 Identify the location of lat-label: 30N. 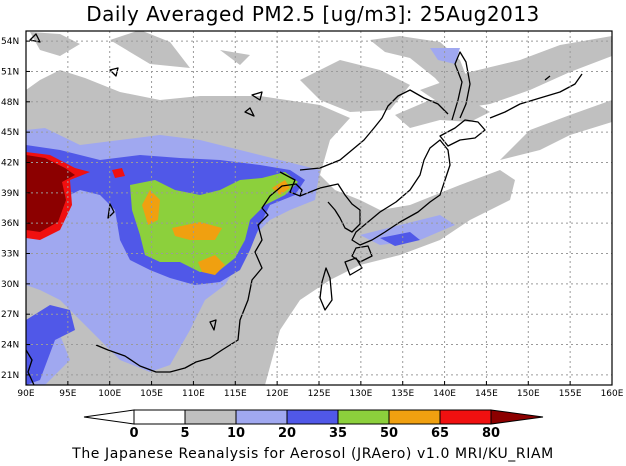
(10, 285).